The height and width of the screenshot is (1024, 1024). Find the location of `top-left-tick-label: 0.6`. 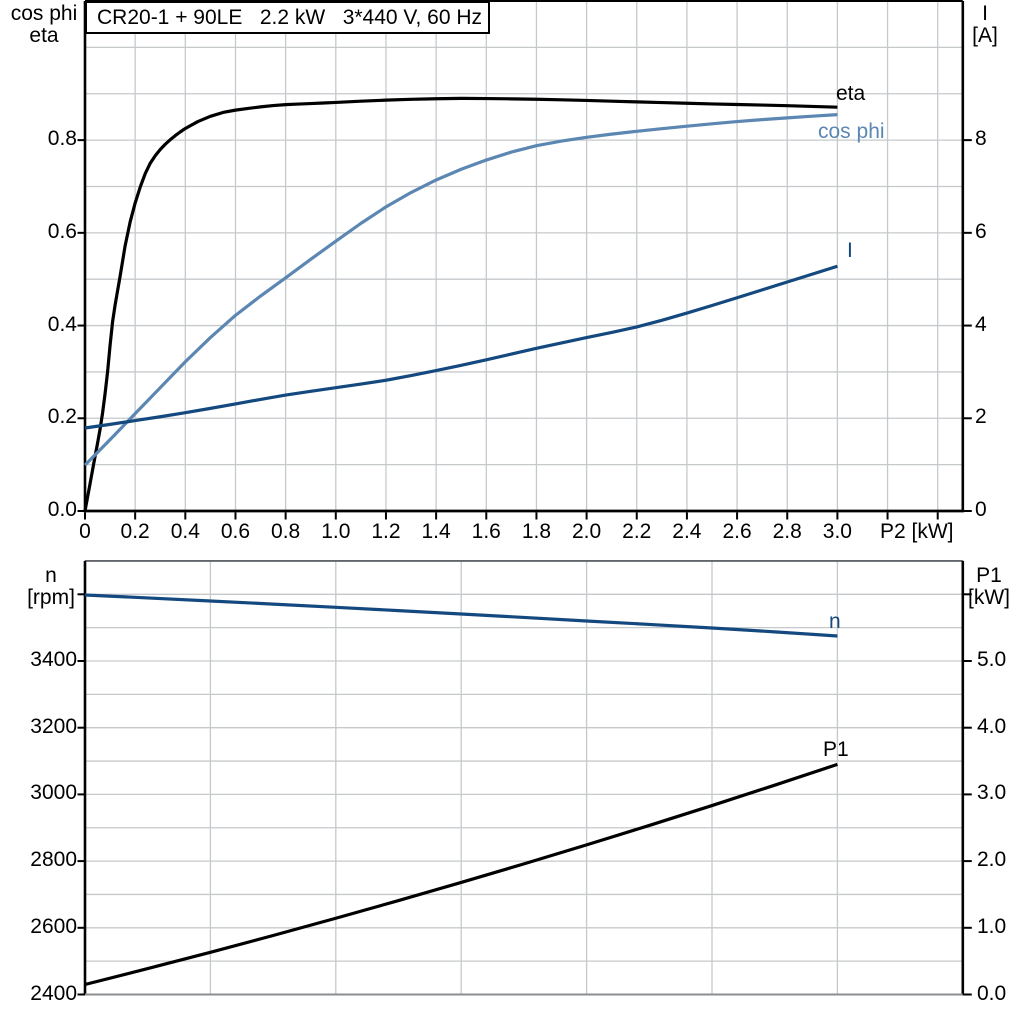

top-left-tick-label: 0.6 is located at coordinates (62, 231).